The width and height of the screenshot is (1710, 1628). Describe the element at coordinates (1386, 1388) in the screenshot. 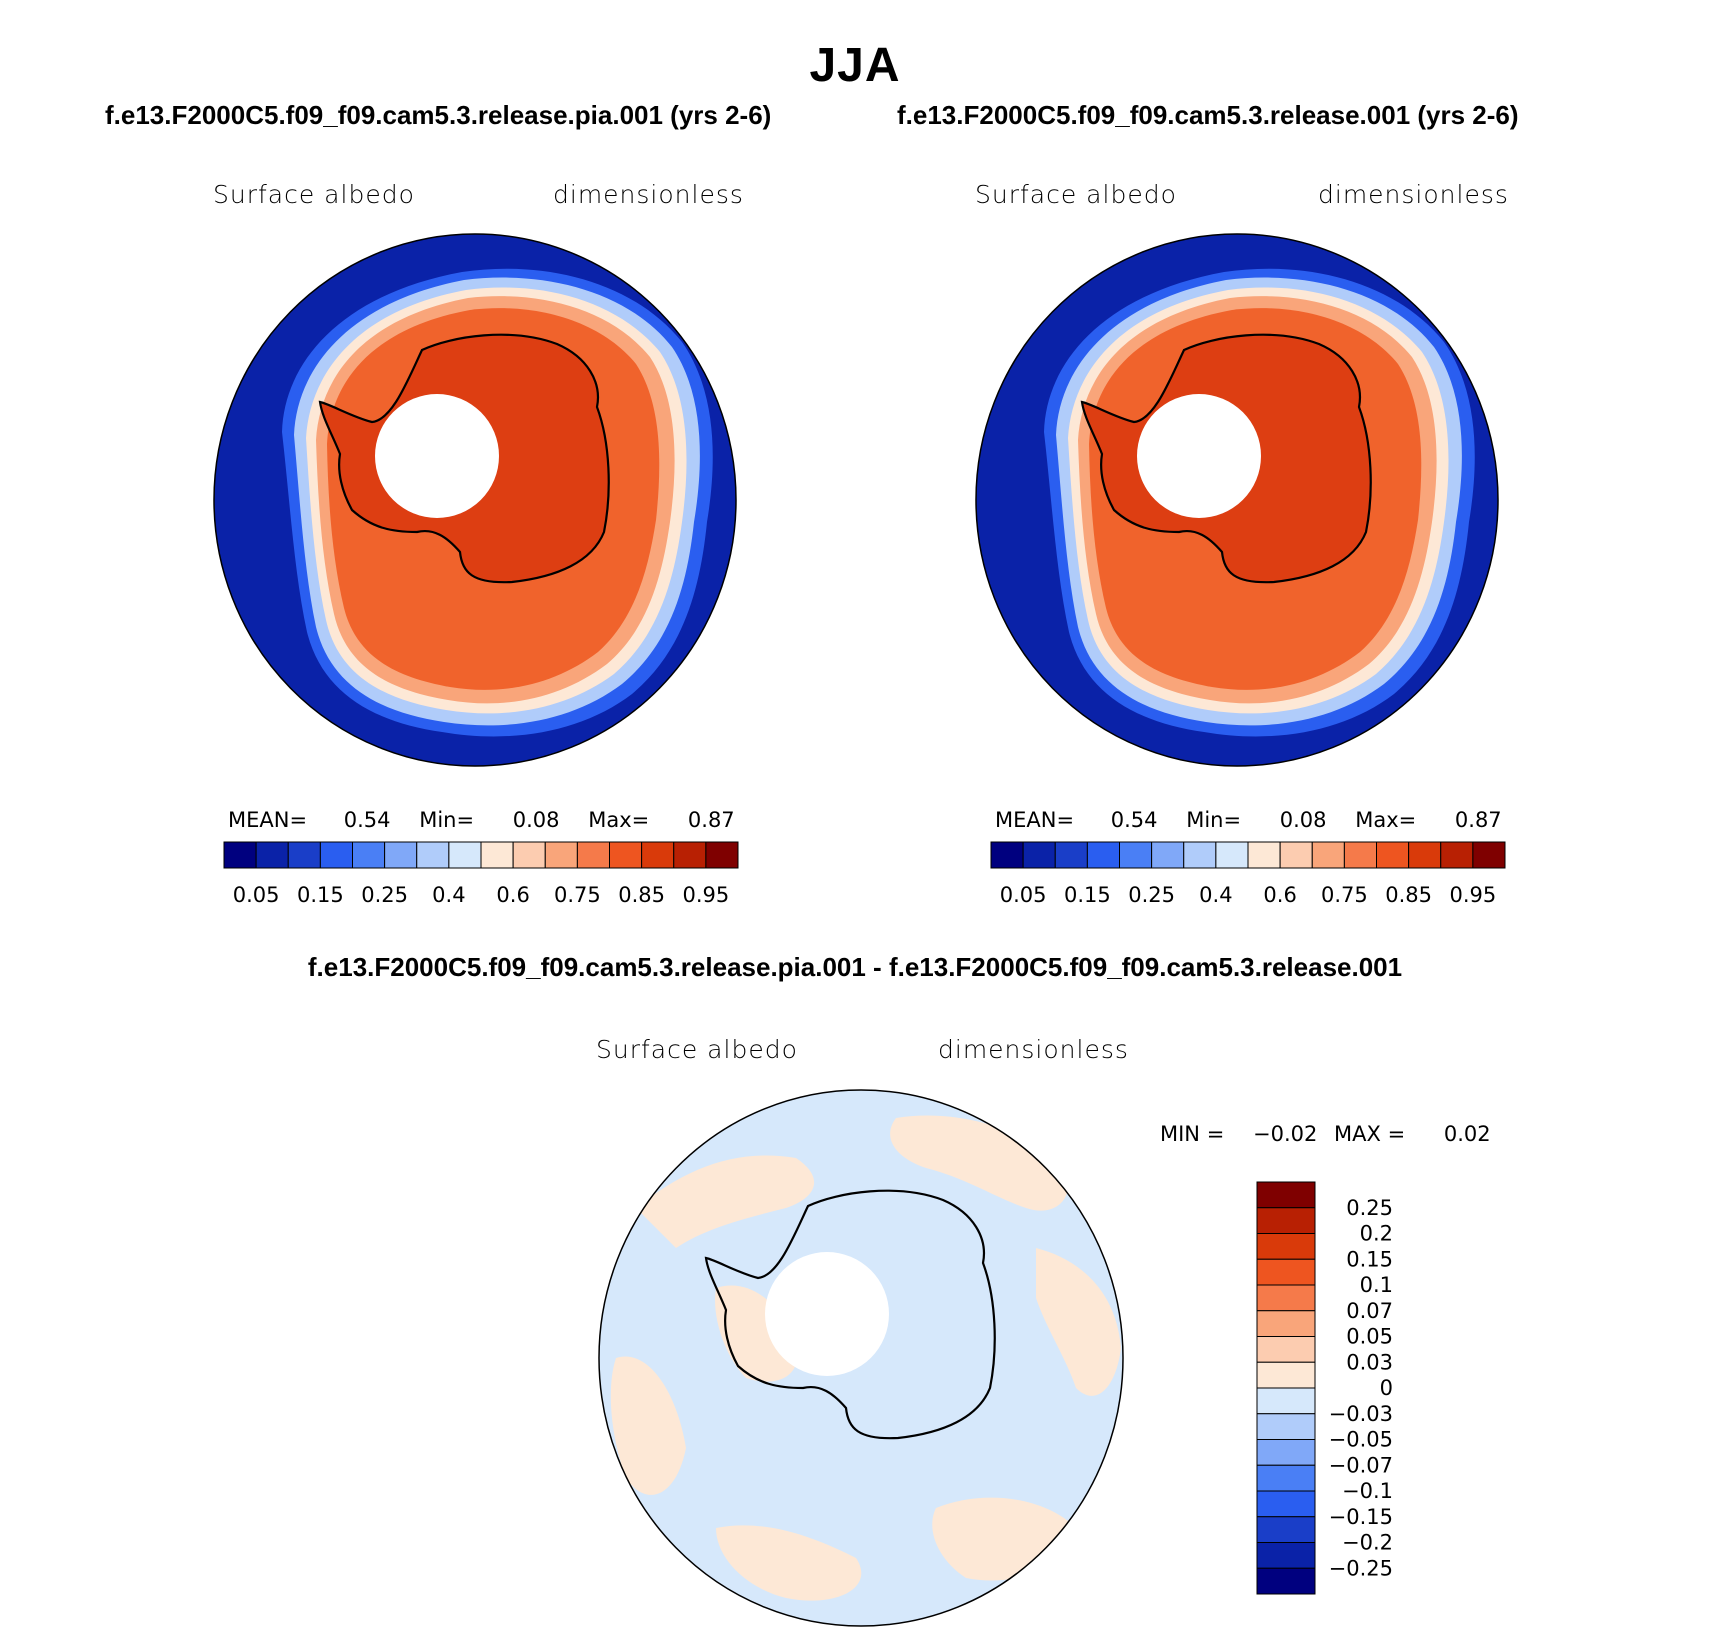

I see `colorbar-tick-label: 0` at that location.